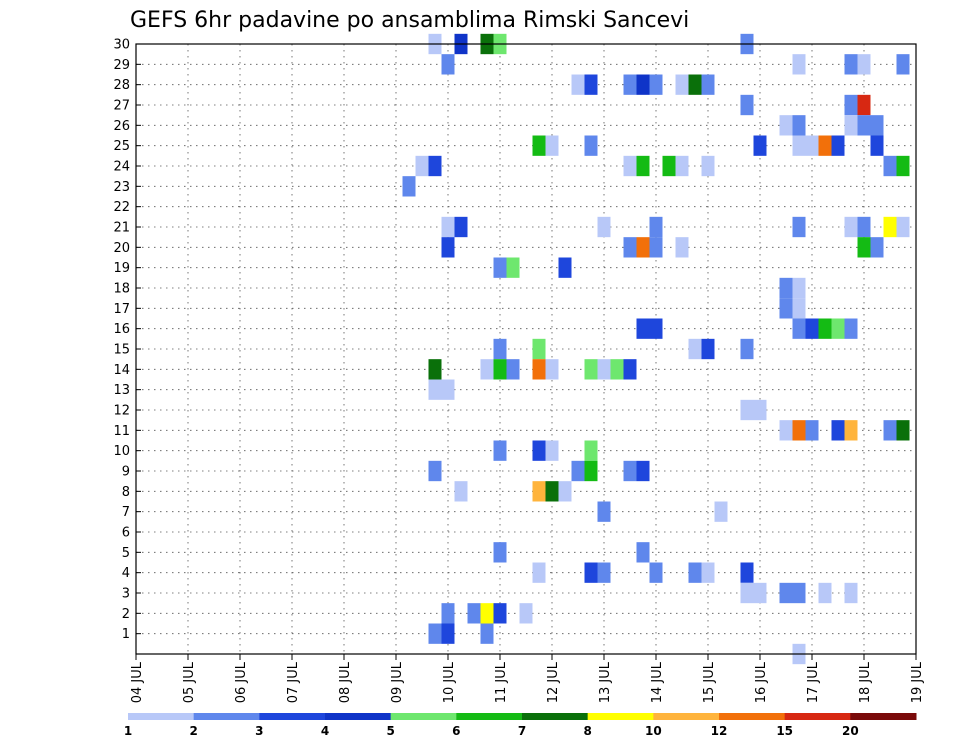 This screenshot has height=742, width=960. I want to click on x-tick-label: 04 JUL, so click(137, 682).